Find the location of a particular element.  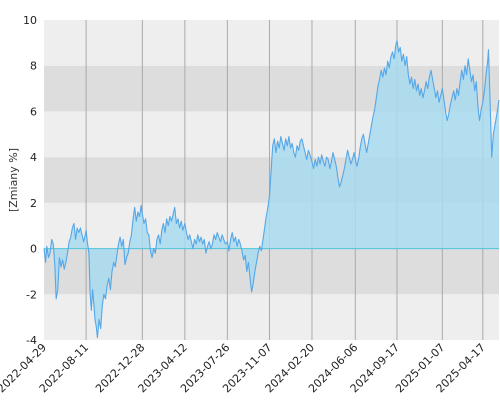

y-tick-label: 8 is located at coordinates (33, 66).